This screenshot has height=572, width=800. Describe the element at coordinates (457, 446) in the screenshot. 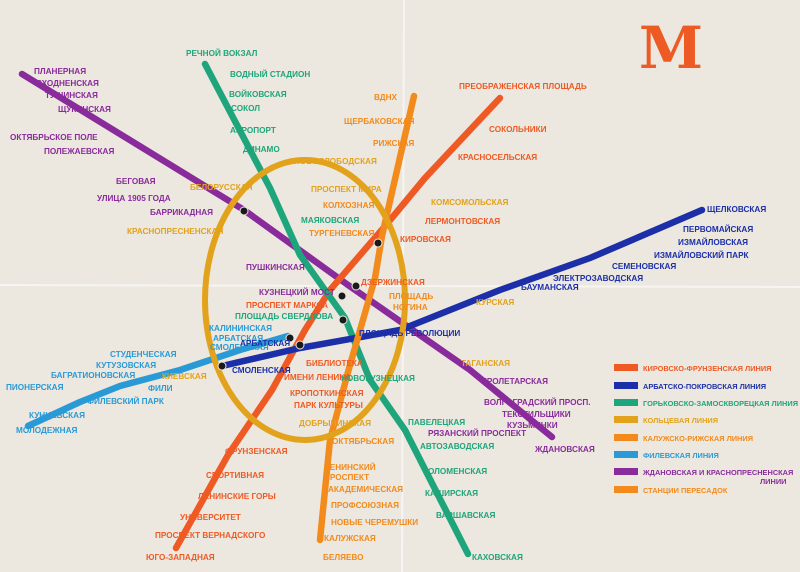

I see `station-label: АВТОЗАВОДСКАЯ` at that location.